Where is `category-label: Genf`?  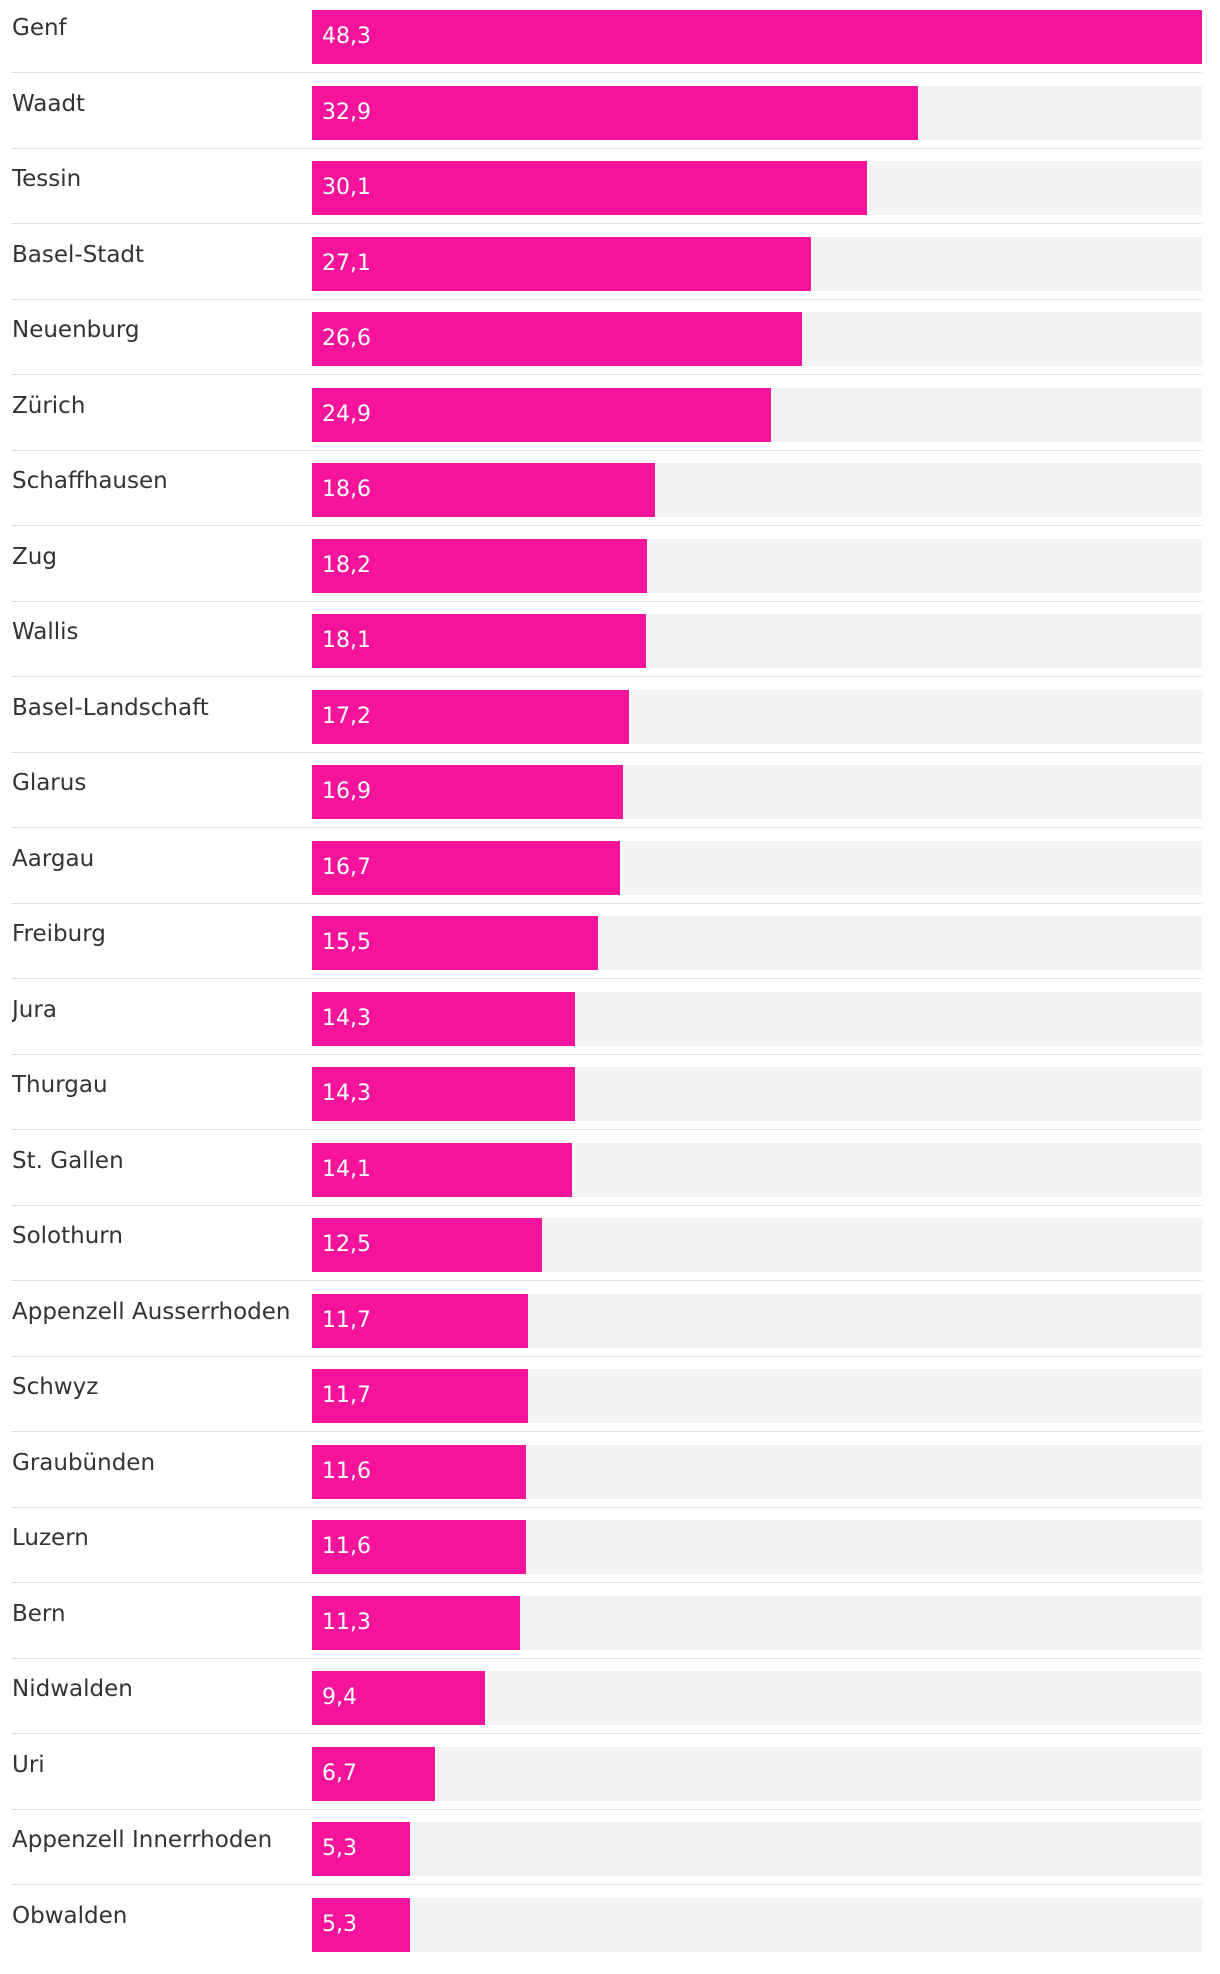 category-label: Genf is located at coordinates (39, 28).